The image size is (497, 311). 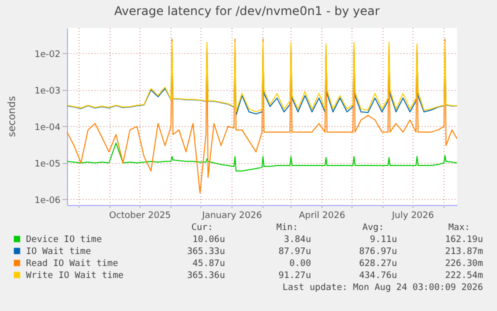 What do you see at coordinates (373, 228) in the screenshot?
I see `text: Avg:` at bounding box center [373, 228].